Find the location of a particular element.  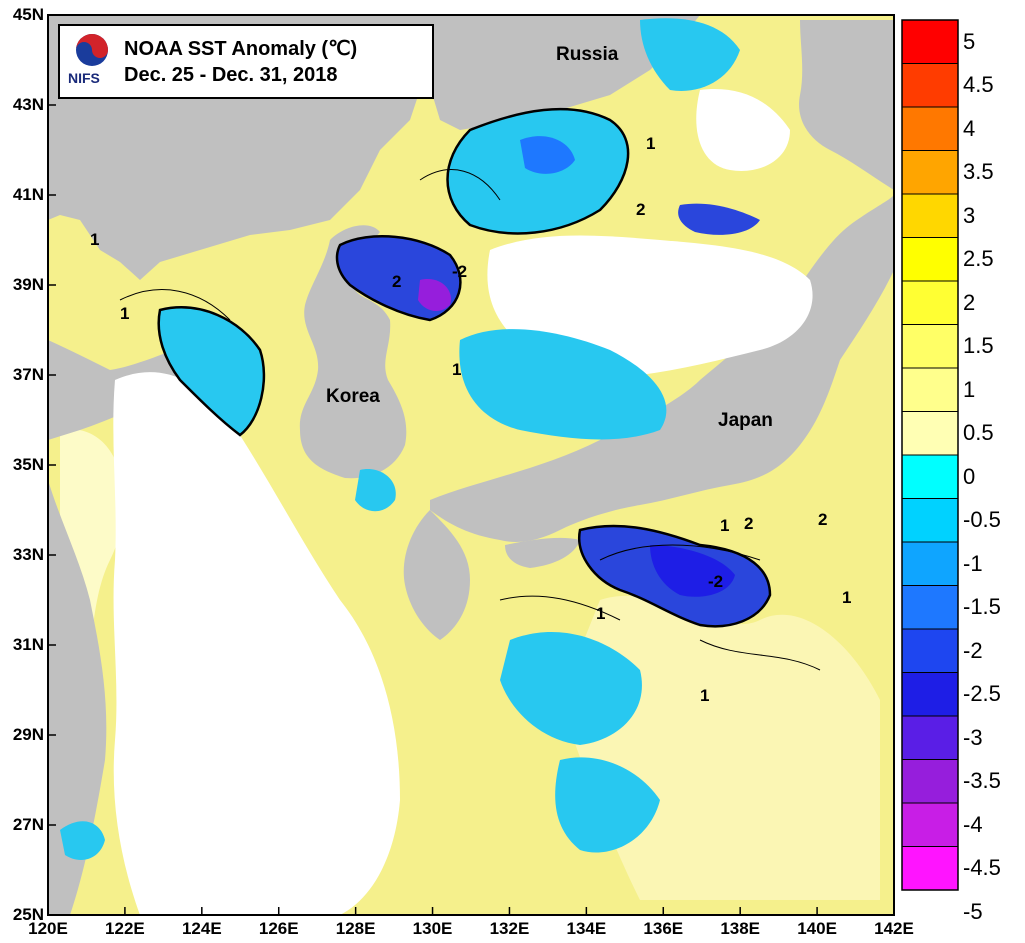

lon-tick-label: 124E is located at coordinates (201, 928).